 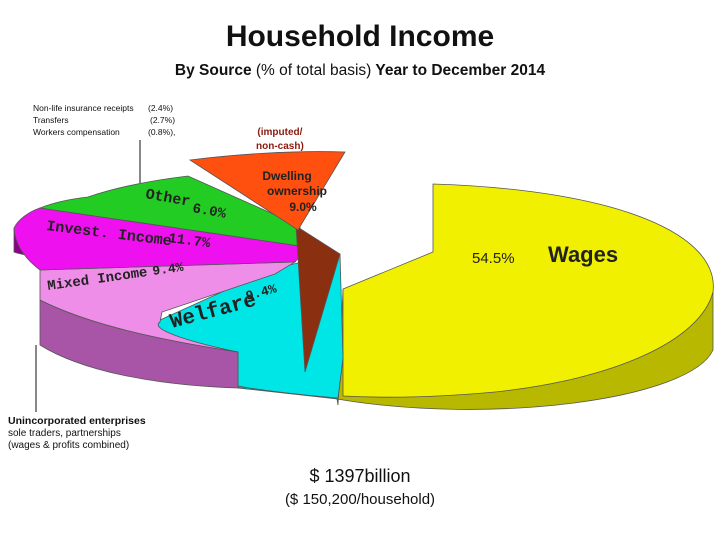 I want to click on imputed-line-2: non-cash), so click(x=280, y=146).